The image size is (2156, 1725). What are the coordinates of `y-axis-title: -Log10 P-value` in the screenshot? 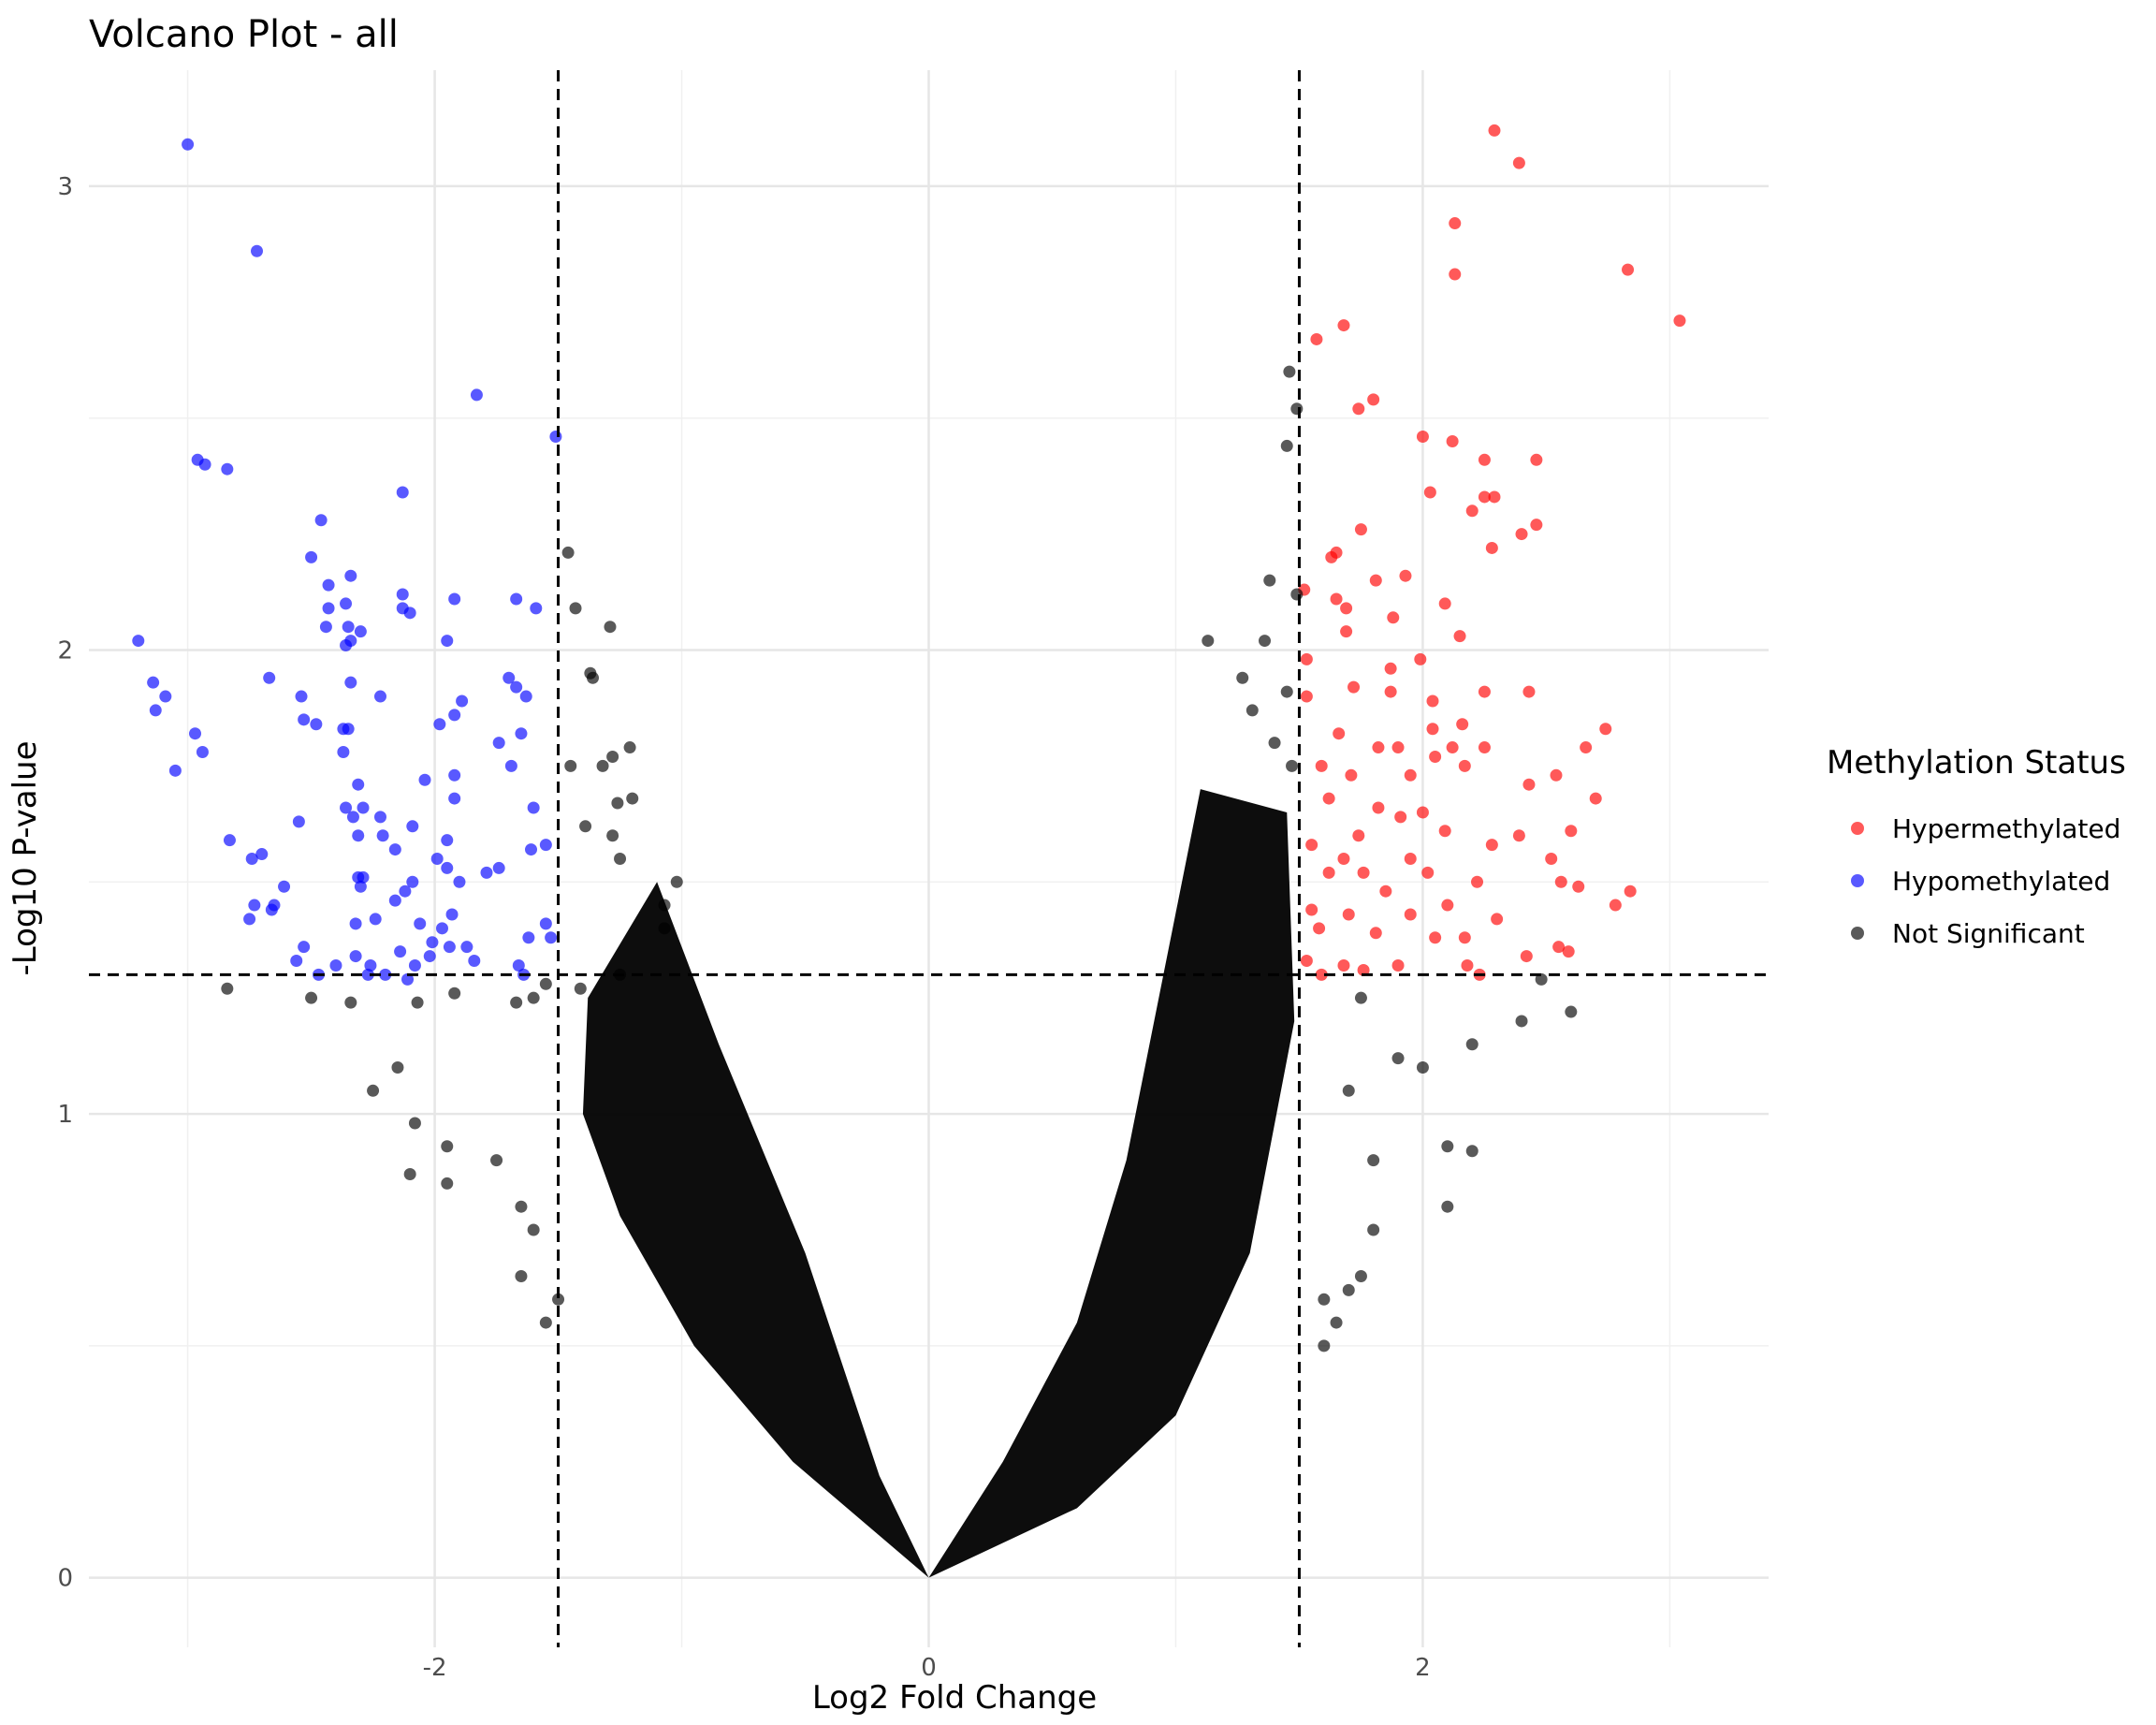 It's located at (25, 857).